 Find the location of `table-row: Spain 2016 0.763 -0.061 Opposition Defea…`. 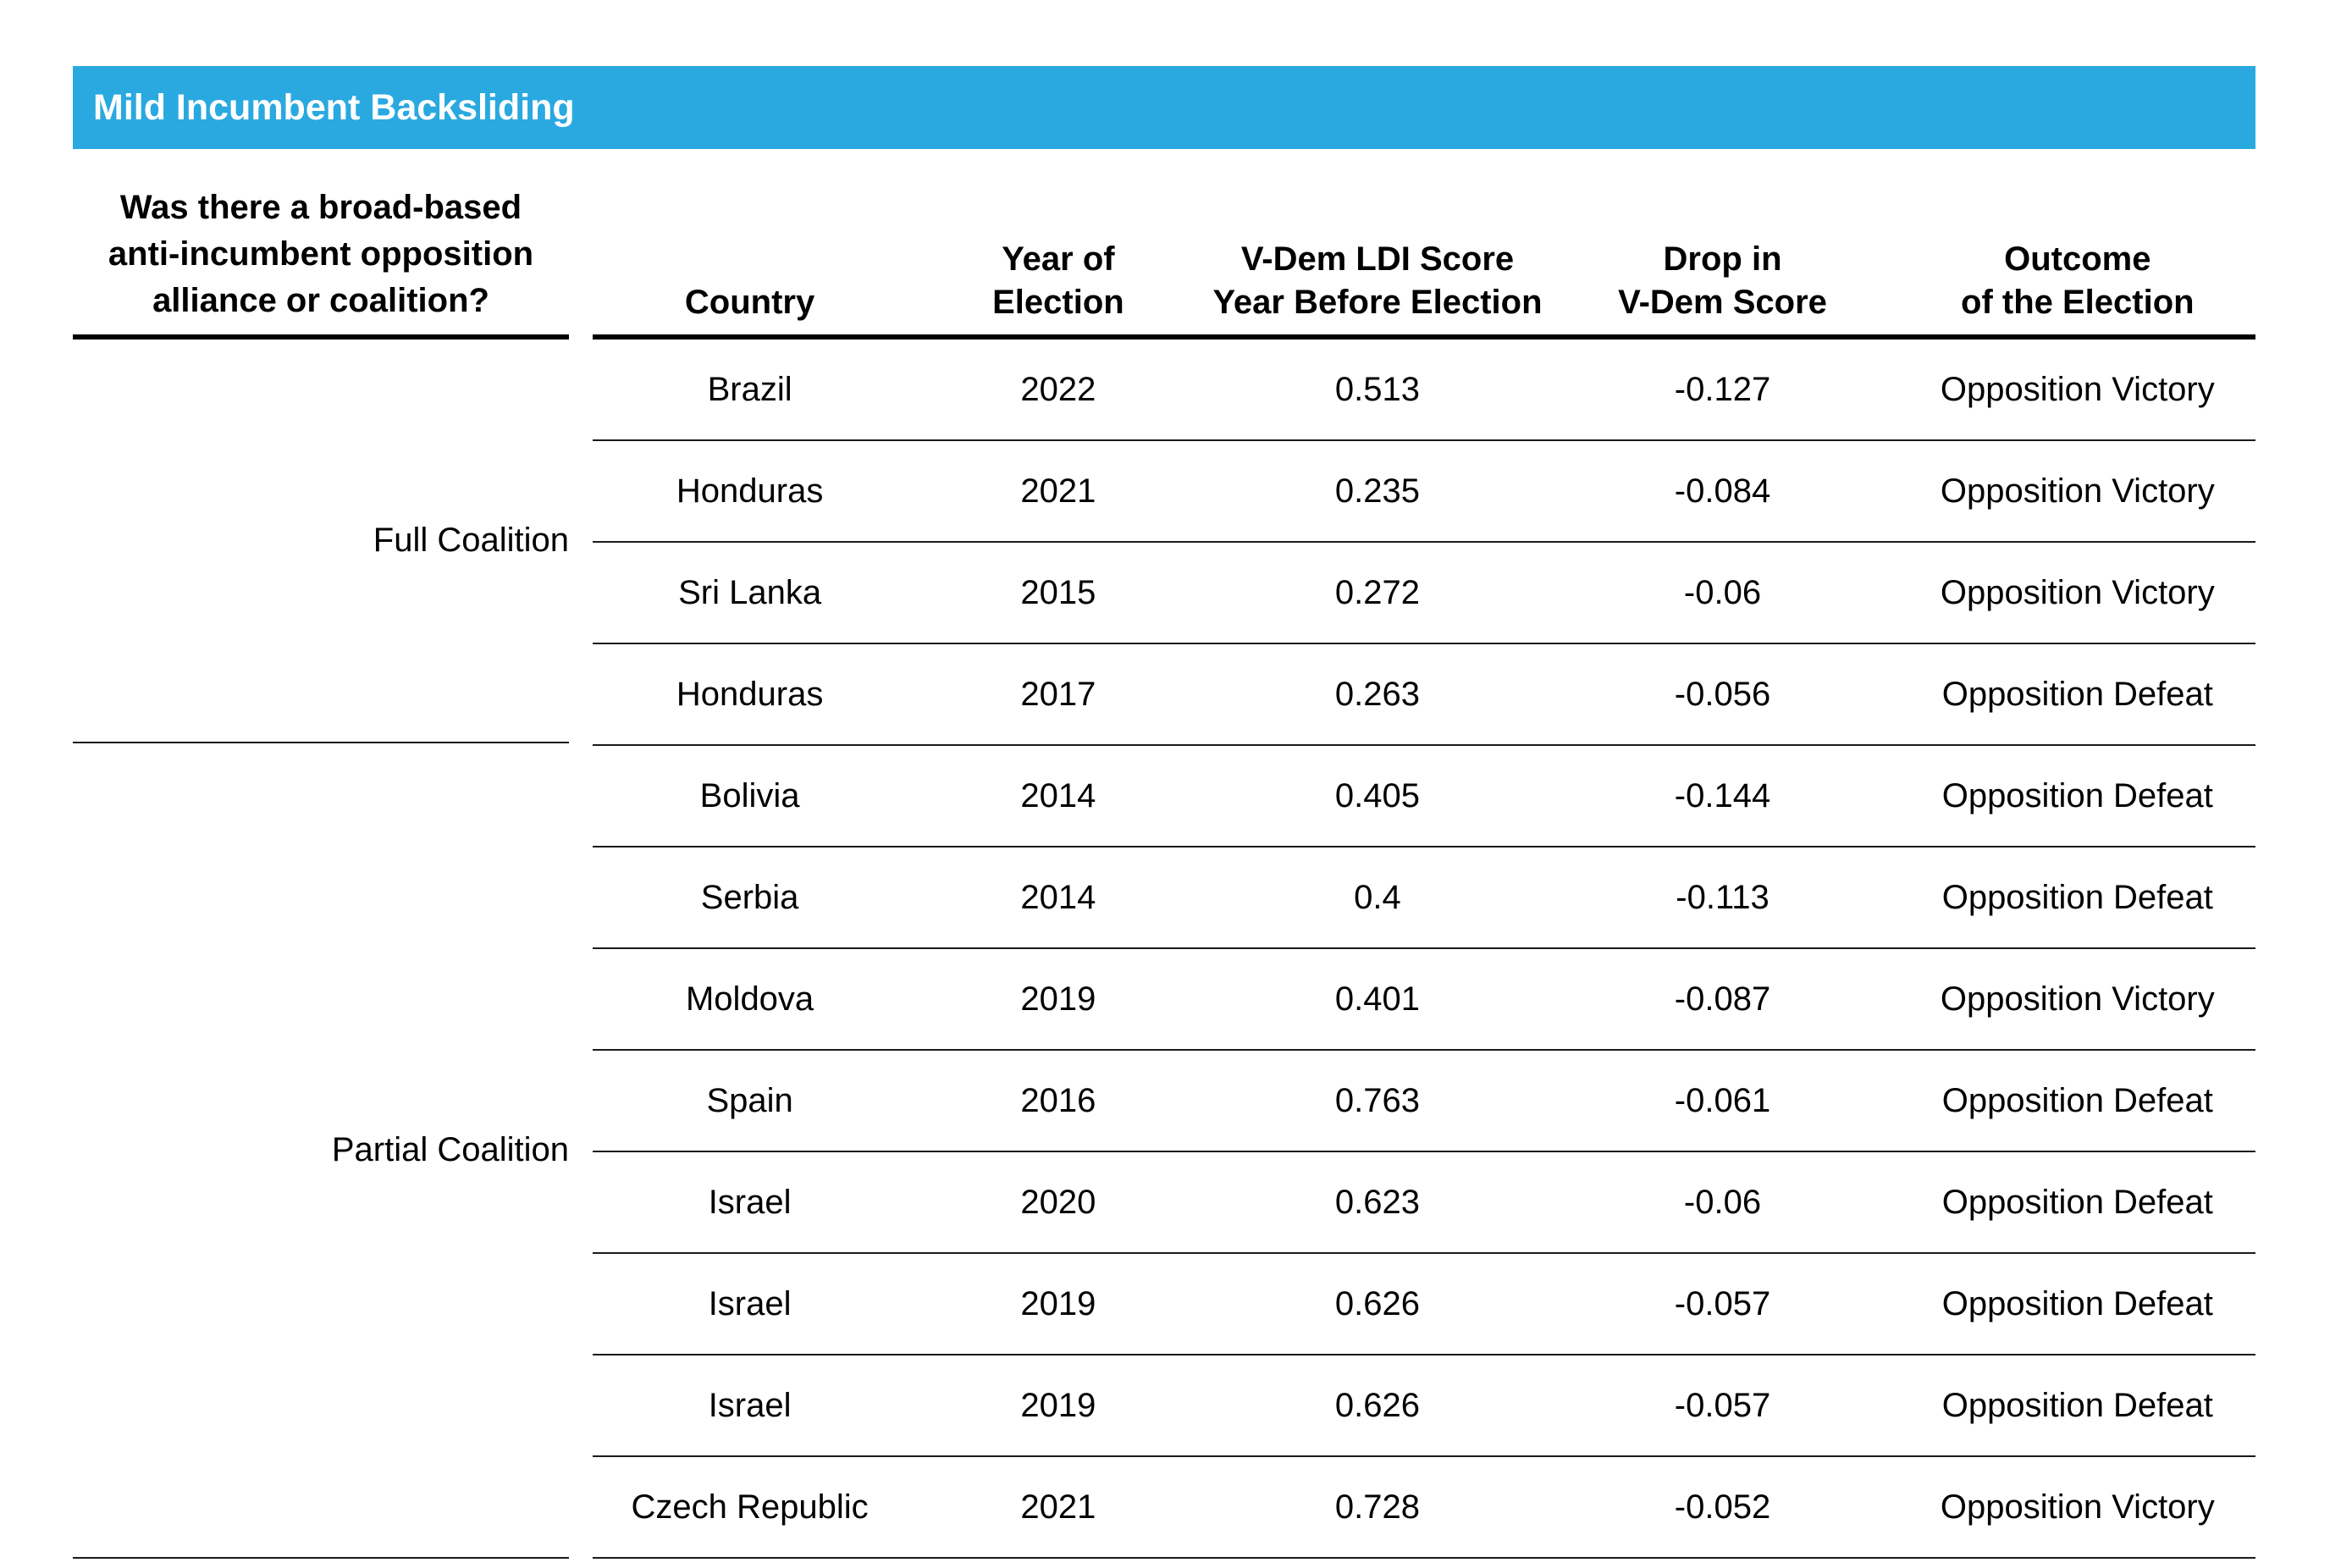

table-row: Spain 2016 0.763 -0.061 Opposition Defea… is located at coordinates (1424, 1101).